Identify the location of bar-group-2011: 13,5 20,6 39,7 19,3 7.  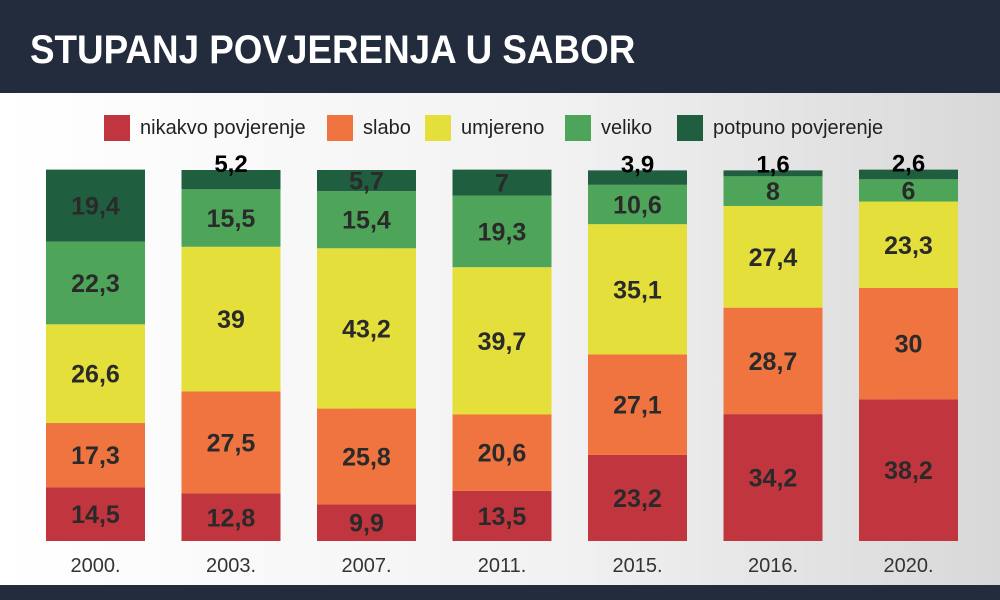
(502, 355).